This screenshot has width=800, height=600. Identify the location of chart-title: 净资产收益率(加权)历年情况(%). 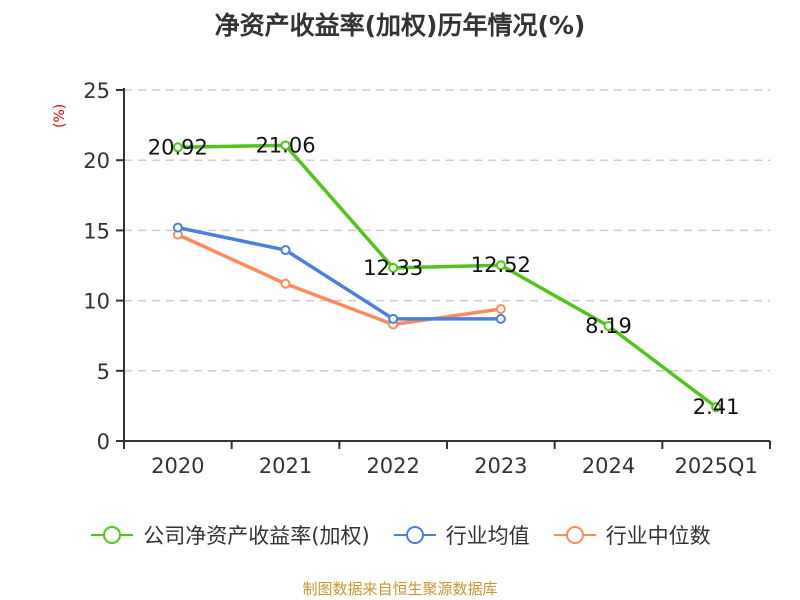
(400, 25).